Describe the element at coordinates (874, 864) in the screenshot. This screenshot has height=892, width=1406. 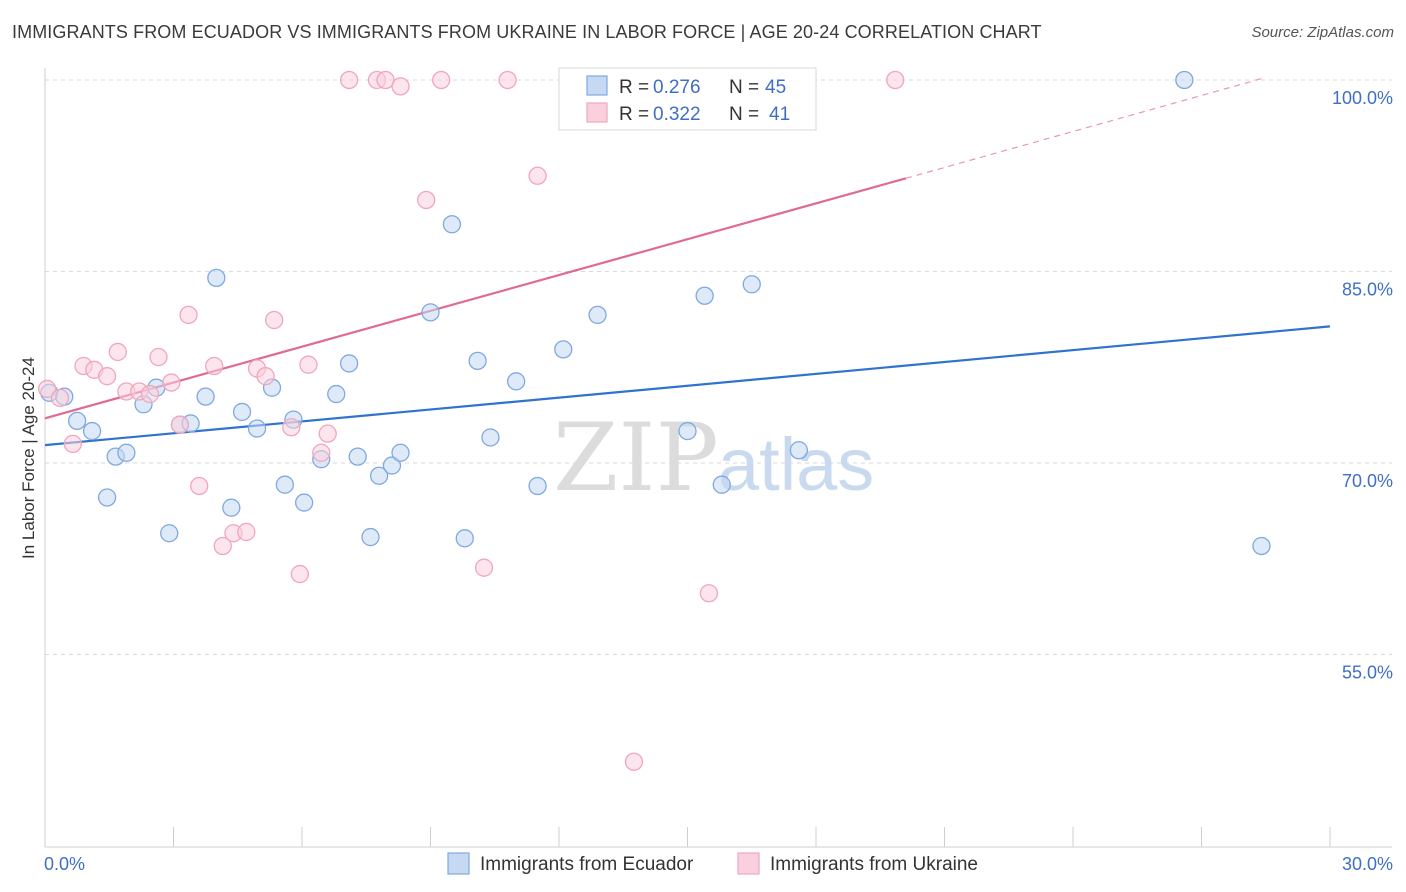
I see `series-legend-label-ukraine: Immigrants from Ukraine` at that location.